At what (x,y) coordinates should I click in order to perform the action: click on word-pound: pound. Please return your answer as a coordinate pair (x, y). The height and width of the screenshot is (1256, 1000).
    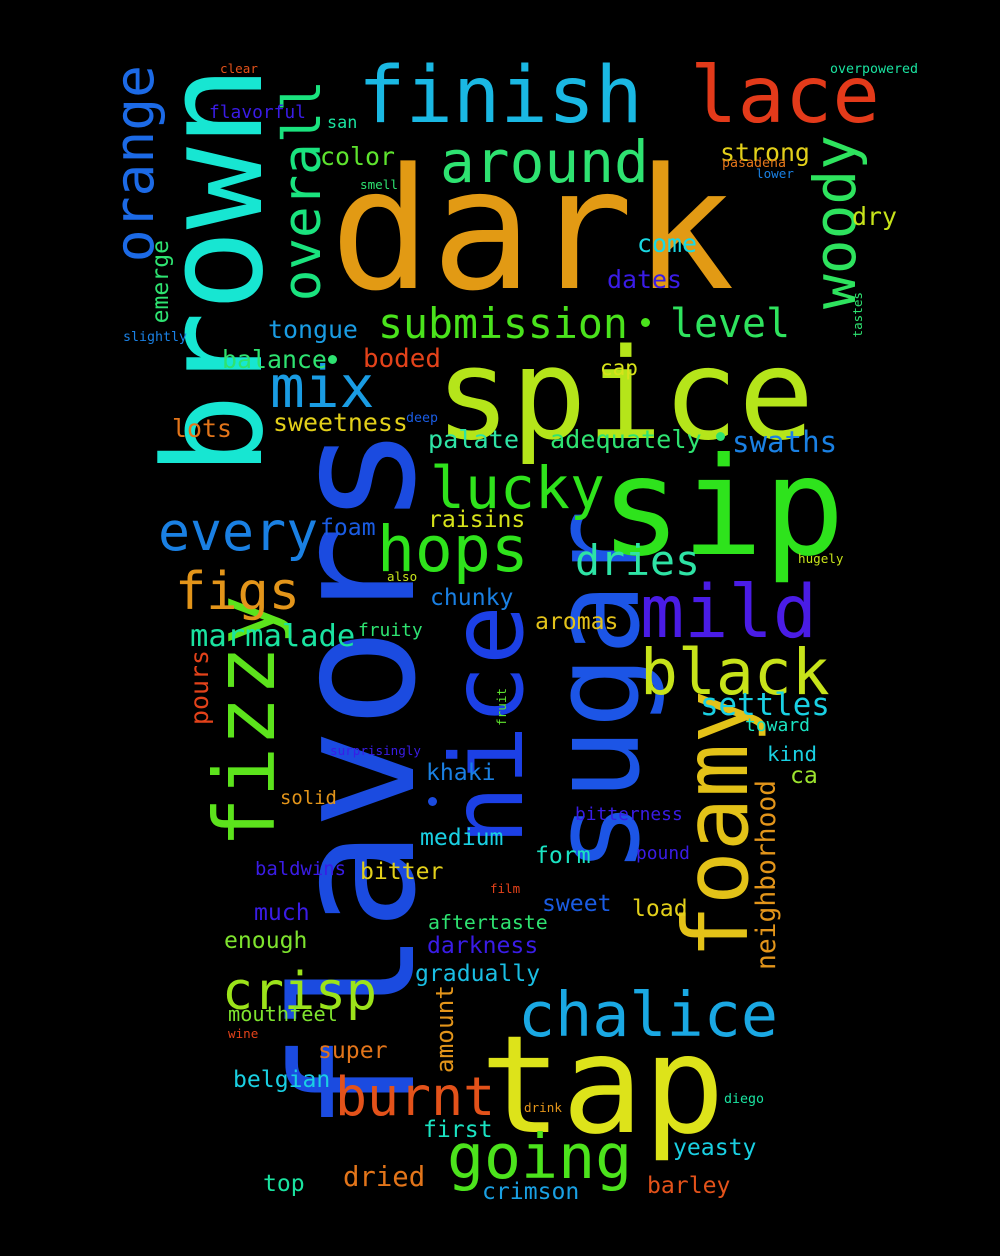
    Looking at the image, I should click on (663, 853).